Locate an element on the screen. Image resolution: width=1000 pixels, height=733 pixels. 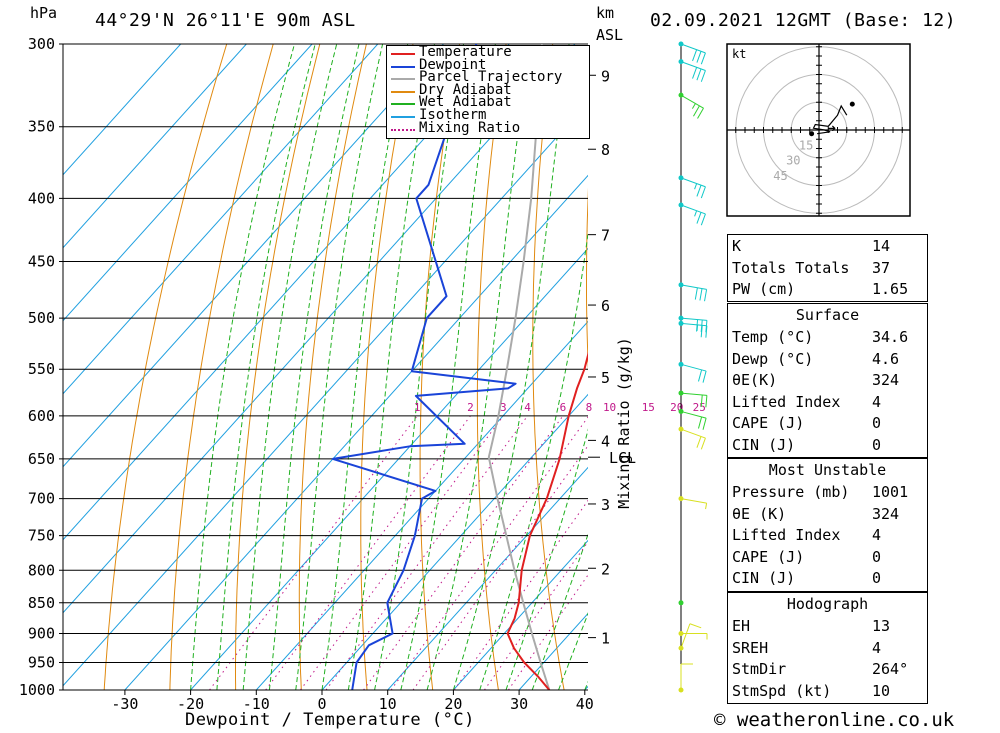
table-row: PW (cm) 1.65 is located at coordinates (827, 290).